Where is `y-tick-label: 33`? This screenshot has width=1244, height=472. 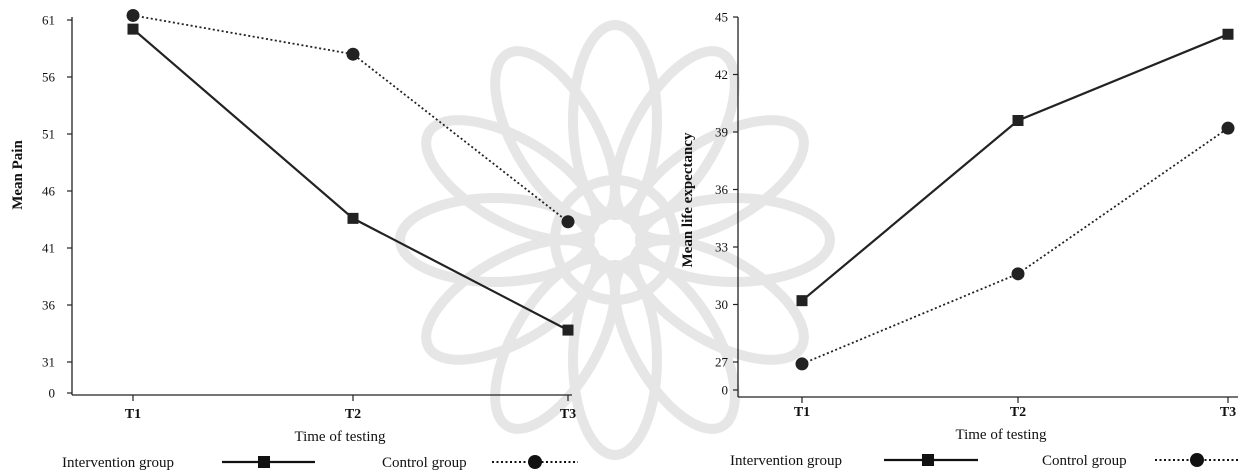 y-tick-label: 33 is located at coordinates (721, 247).